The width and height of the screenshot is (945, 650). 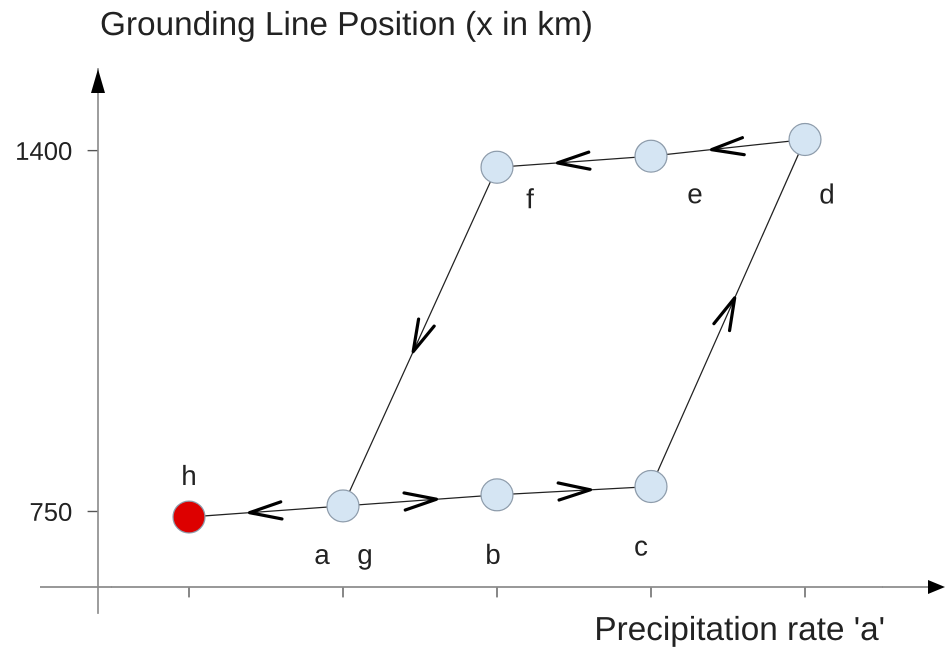 I want to click on data-label: e, so click(x=695, y=196).